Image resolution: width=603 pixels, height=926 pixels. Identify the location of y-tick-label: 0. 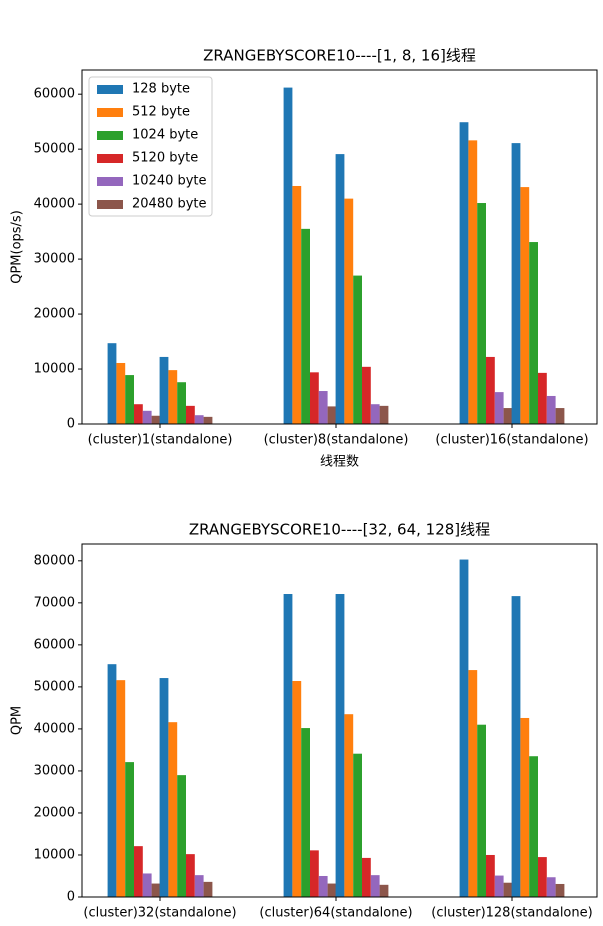
(71, 424).